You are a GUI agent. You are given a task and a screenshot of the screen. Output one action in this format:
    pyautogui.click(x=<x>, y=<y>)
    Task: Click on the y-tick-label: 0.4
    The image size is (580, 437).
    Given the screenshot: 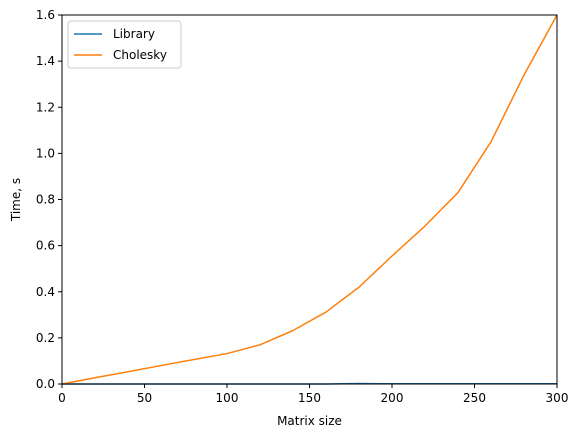 What is the action you would take?
    pyautogui.click(x=45, y=292)
    